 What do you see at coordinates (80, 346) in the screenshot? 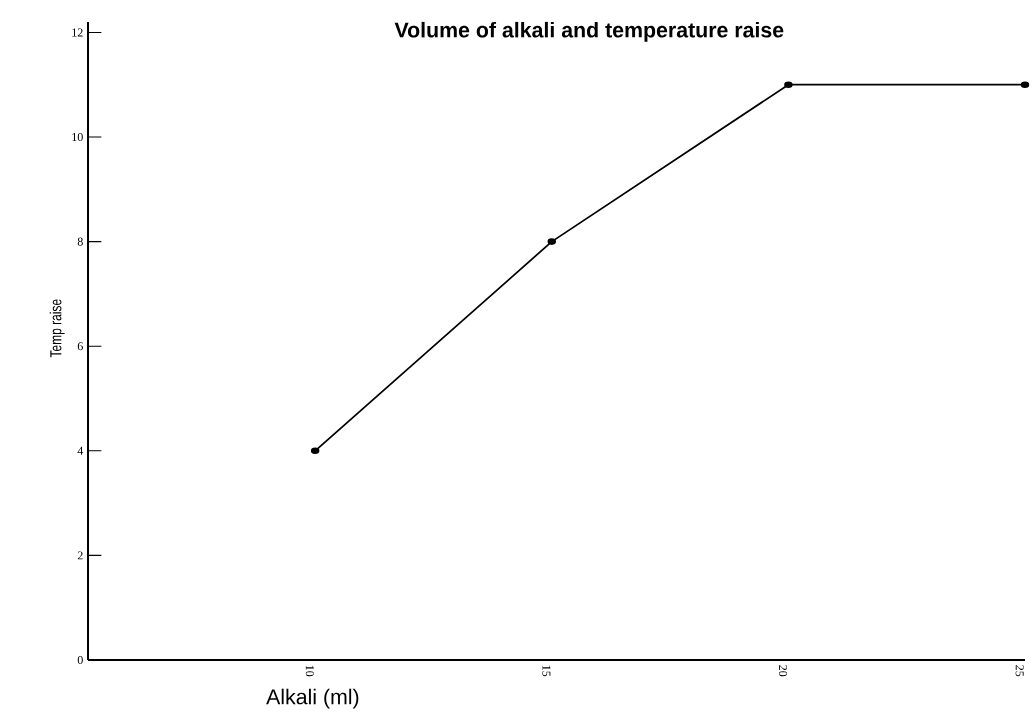
I see `y-tick-label: 6` at bounding box center [80, 346].